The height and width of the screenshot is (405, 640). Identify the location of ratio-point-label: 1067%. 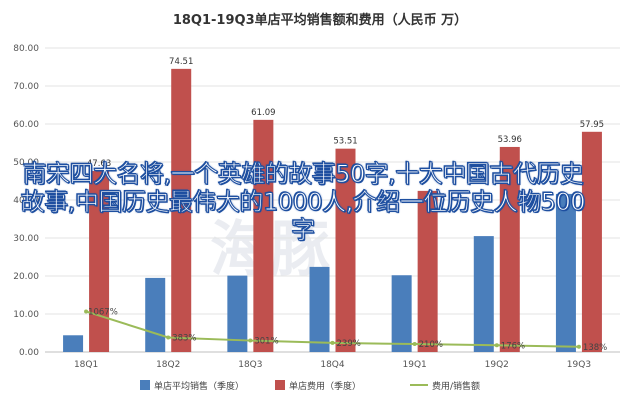
(103, 312).